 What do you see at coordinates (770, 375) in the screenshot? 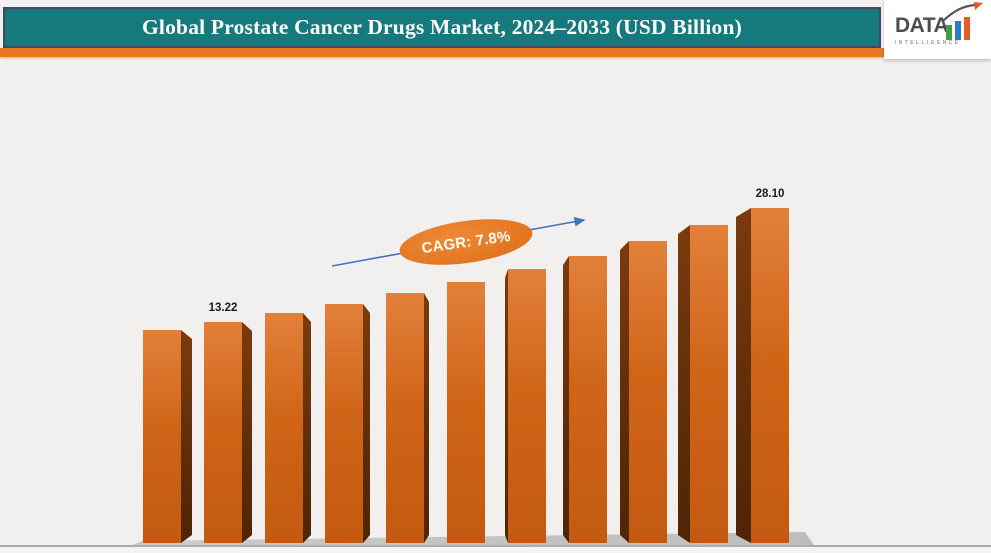
I see `bar-2033` at bounding box center [770, 375].